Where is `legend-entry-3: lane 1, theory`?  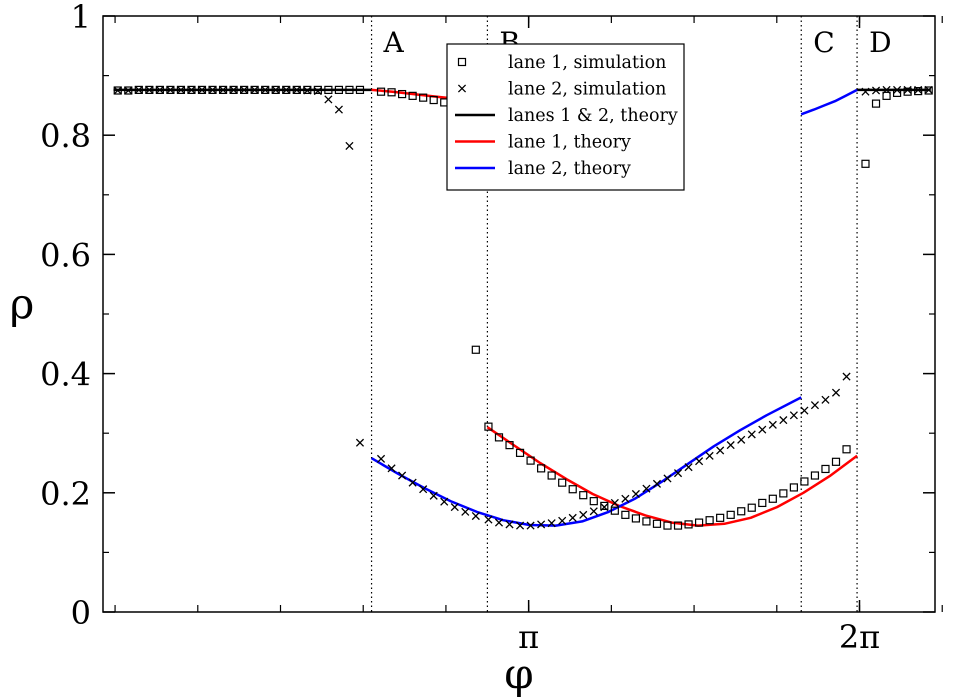
legend-entry-3: lane 1, theory is located at coordinates (543, 143).